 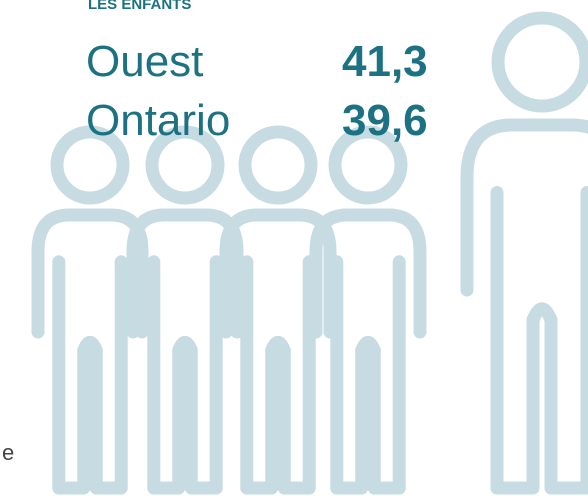 What do you see at coordinates (144, 61) in the screenshot?
I see `row-label: Ouest` at bounding box center [144, 61].